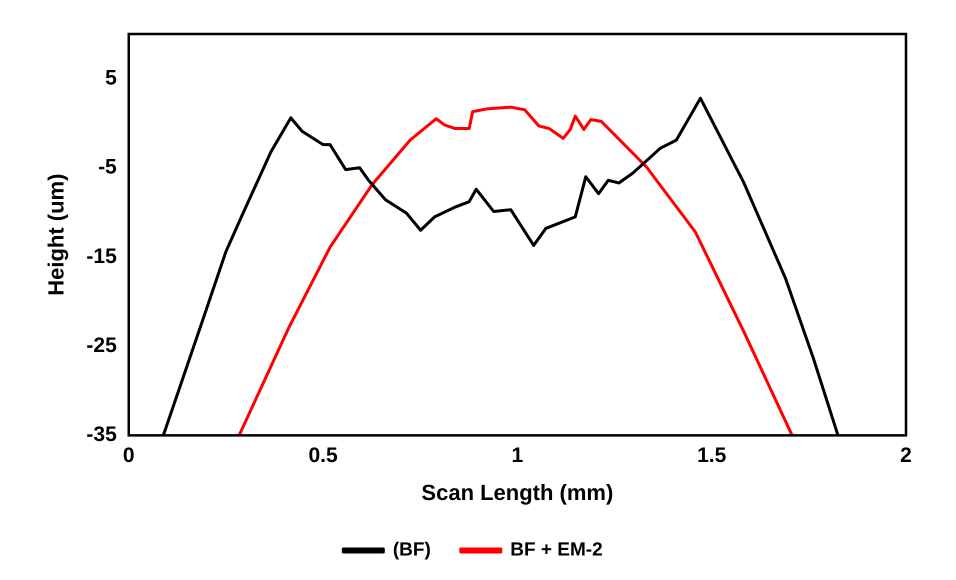 This screenshot has width=956, height=580. I want to click on x-tick-label: 1.5, so click(712, 455).